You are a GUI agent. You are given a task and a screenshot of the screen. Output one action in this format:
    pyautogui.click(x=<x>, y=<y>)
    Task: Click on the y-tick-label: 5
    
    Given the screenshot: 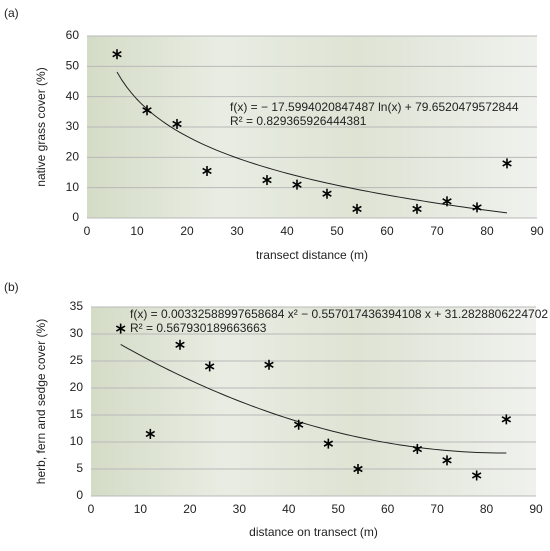 What is the action you would take?
    pyautogui.click(x=79, y=468)
    